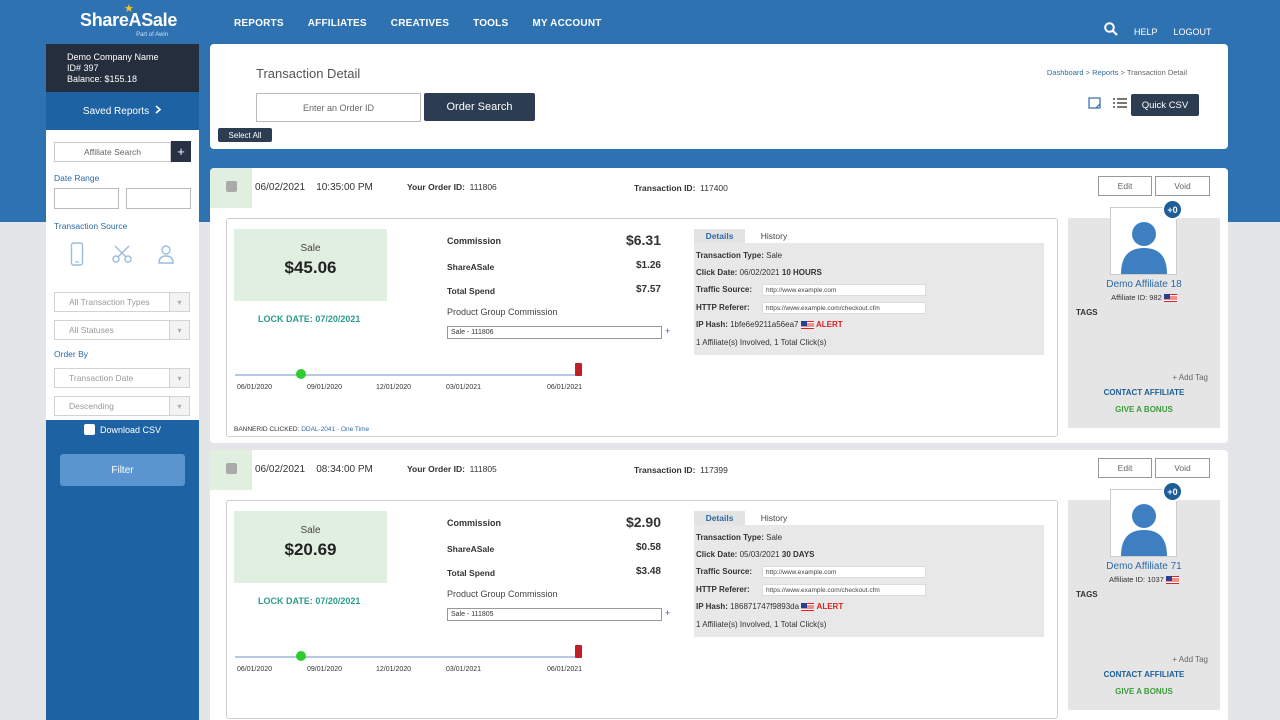 The height and width of the screenshot is (720, 1280). What do you see at coordinates (338, 107) in the screenshot?
I see `order-id-input: Enter an Order ID` at bounding box center [338, 107].